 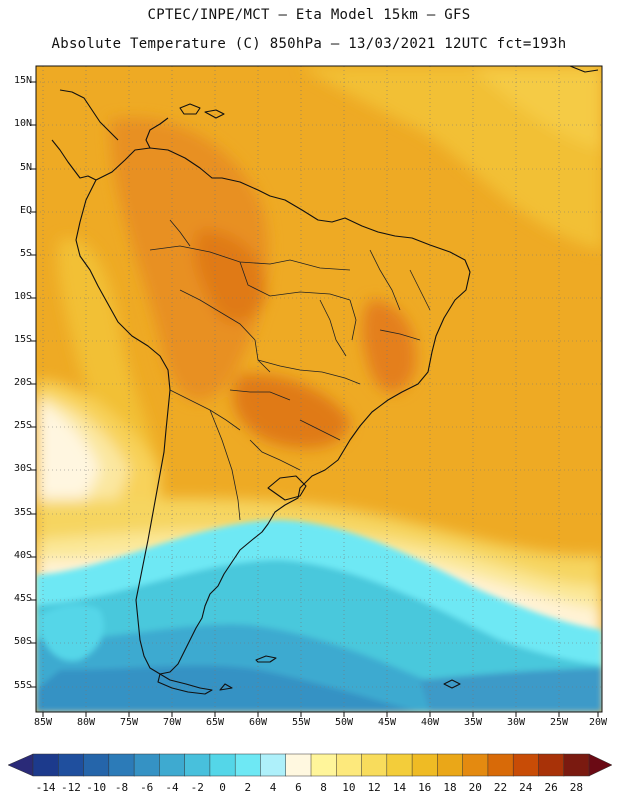 What do you see at coordinates (86, 722) in the screenshot?
I see `lon-label: 80W` at bounding box center [86, 722].